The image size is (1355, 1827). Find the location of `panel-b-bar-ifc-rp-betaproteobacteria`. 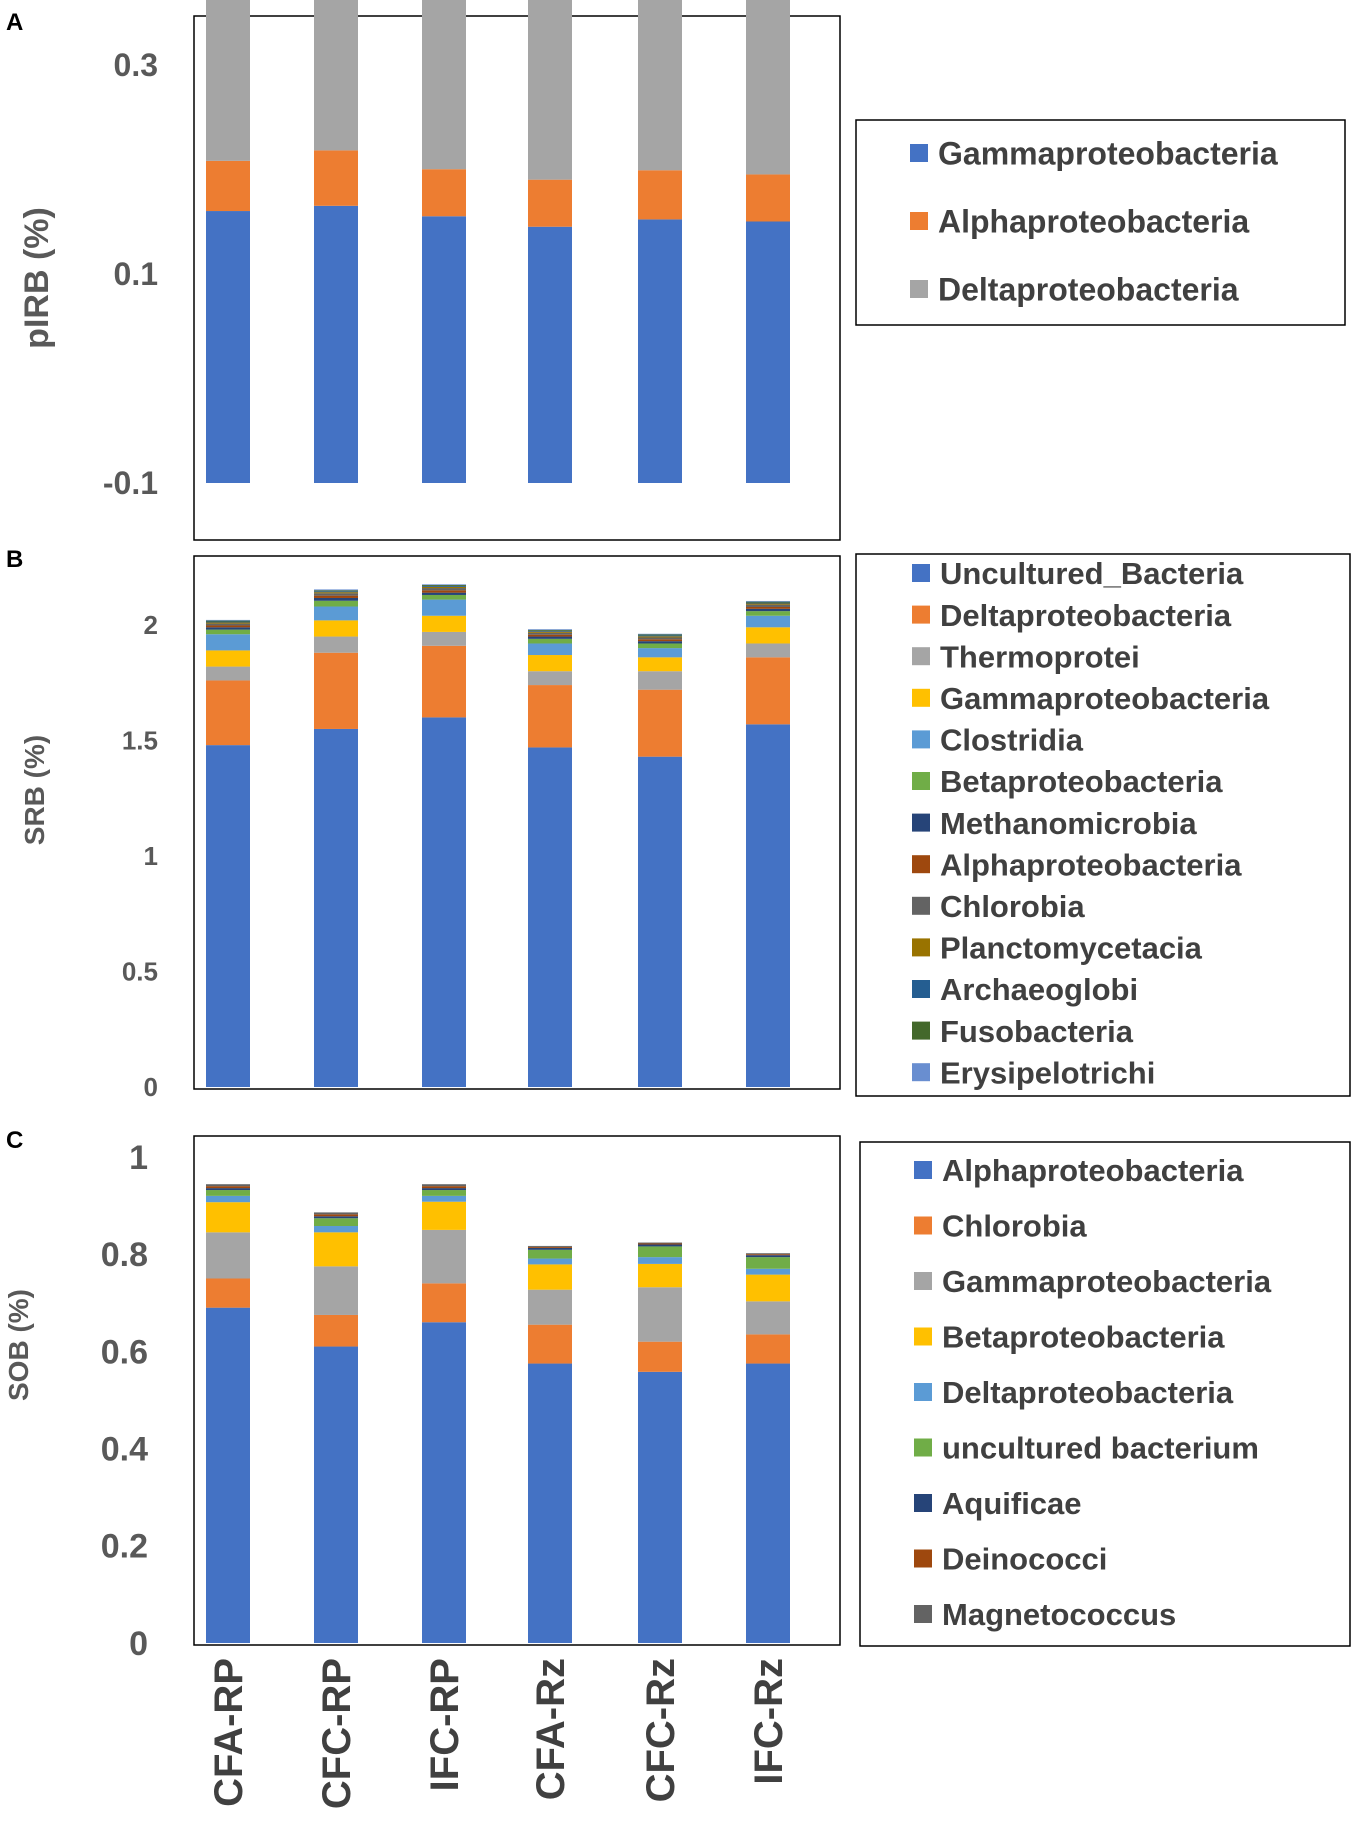

panel-b-bar-ifc-rp-betaproteobacteria is located at coordinates (444, 597).